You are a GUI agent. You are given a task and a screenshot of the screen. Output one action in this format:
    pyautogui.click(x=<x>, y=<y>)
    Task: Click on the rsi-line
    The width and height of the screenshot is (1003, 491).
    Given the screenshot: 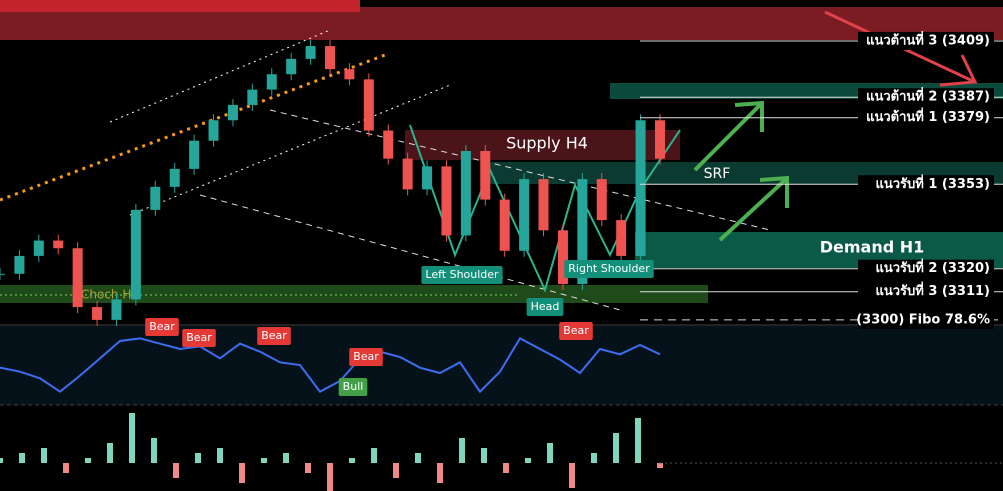 What is the action you would take?
    pyautogui.click(x=330, y=365)
    